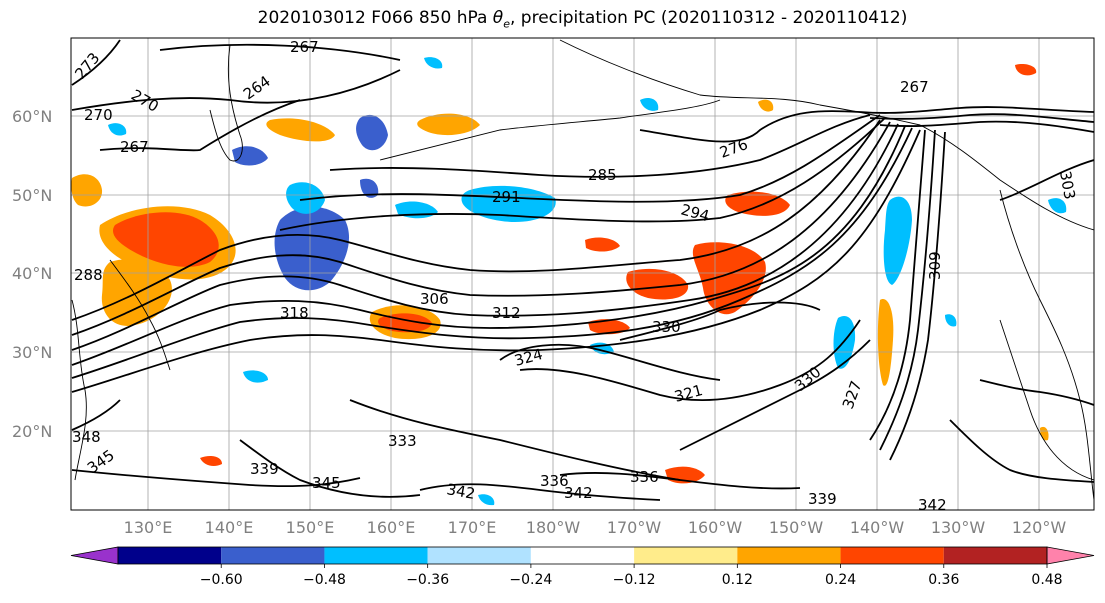 The height and width of the screenshot is (603, 1105). I want to click on contour-label: 333, so click(402, 441).